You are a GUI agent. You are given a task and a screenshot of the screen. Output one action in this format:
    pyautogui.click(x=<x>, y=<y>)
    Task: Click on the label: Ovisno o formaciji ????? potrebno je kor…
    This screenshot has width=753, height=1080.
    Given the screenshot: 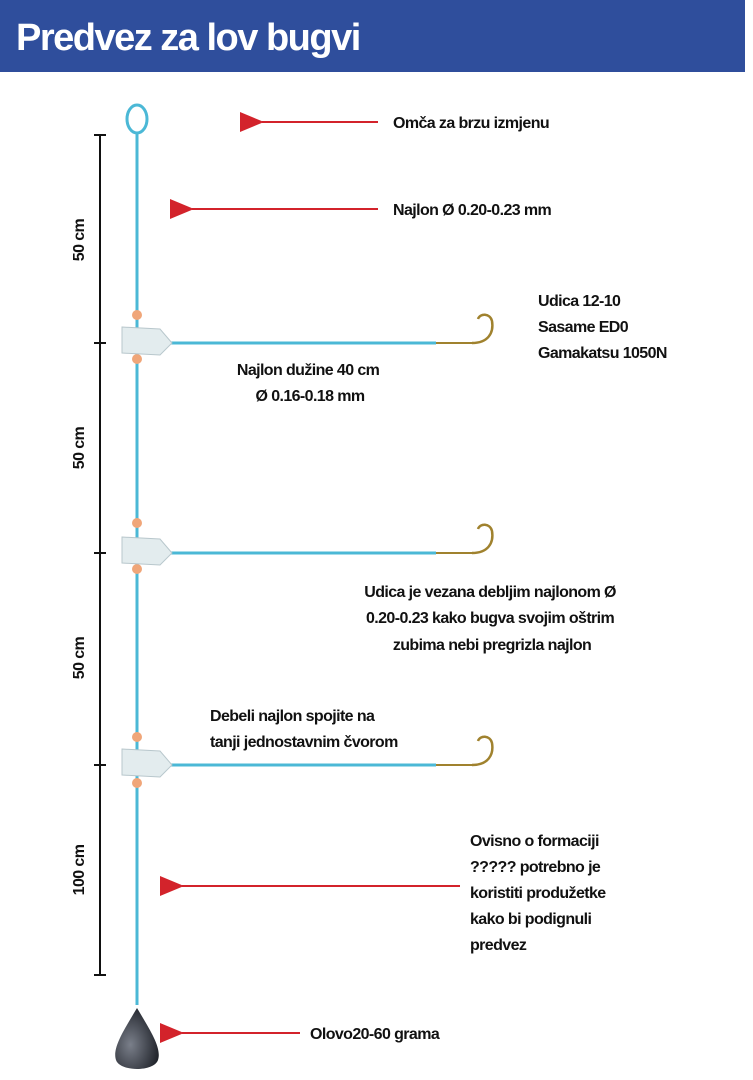 What is the action you would take?
    pyautogui.click(x=539, y=893)
    